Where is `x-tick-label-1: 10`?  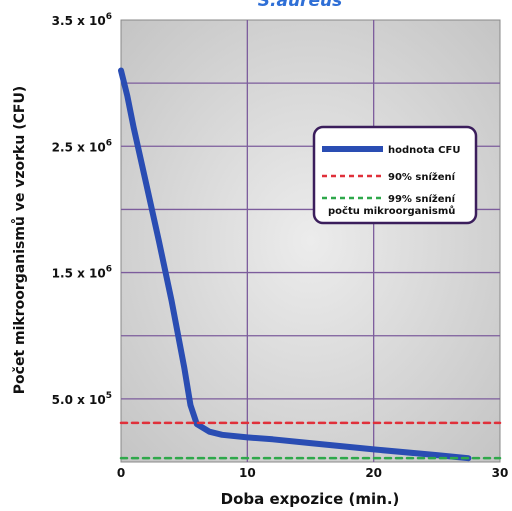
x-tick-label-1: 10 is located at coordinates (247, 473).